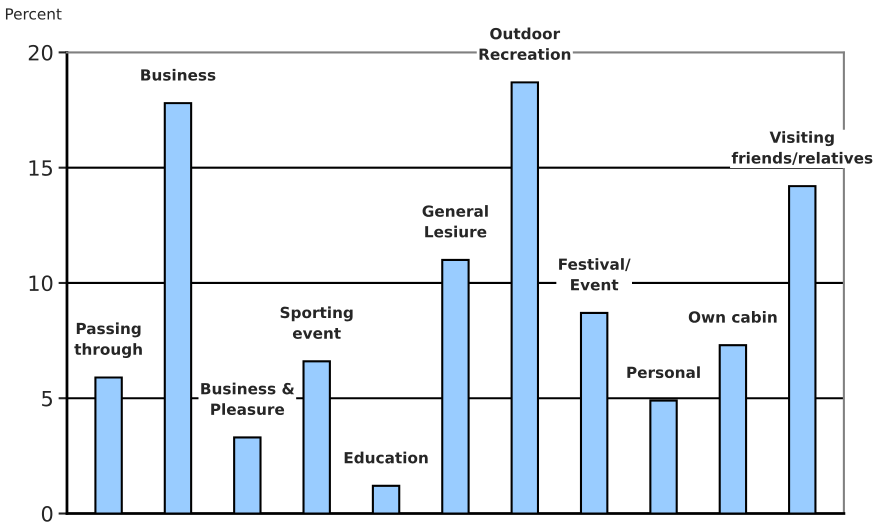 The width and height of the screenshot is (893, 524). I want to click on x-tick-label: Own cabin, so click(732, 316).